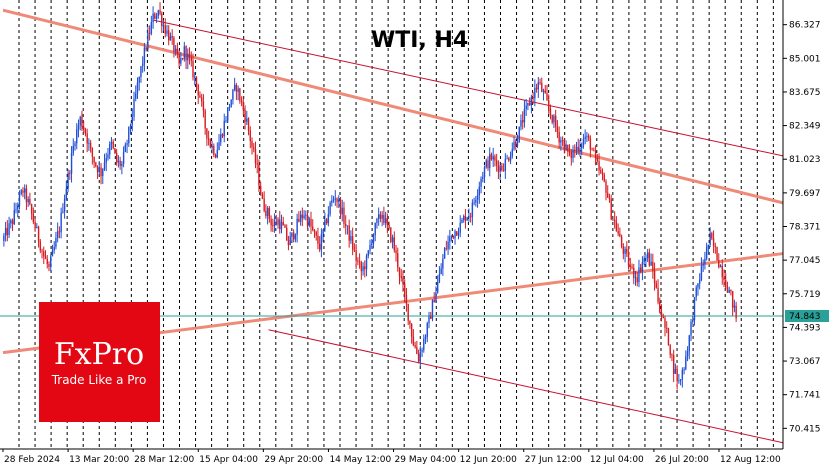 This screenshot has width=835, height=470. Describe the element at coordinates (805, 228) in the screenshot. I see `price-tick-label: 78.371` at that location.